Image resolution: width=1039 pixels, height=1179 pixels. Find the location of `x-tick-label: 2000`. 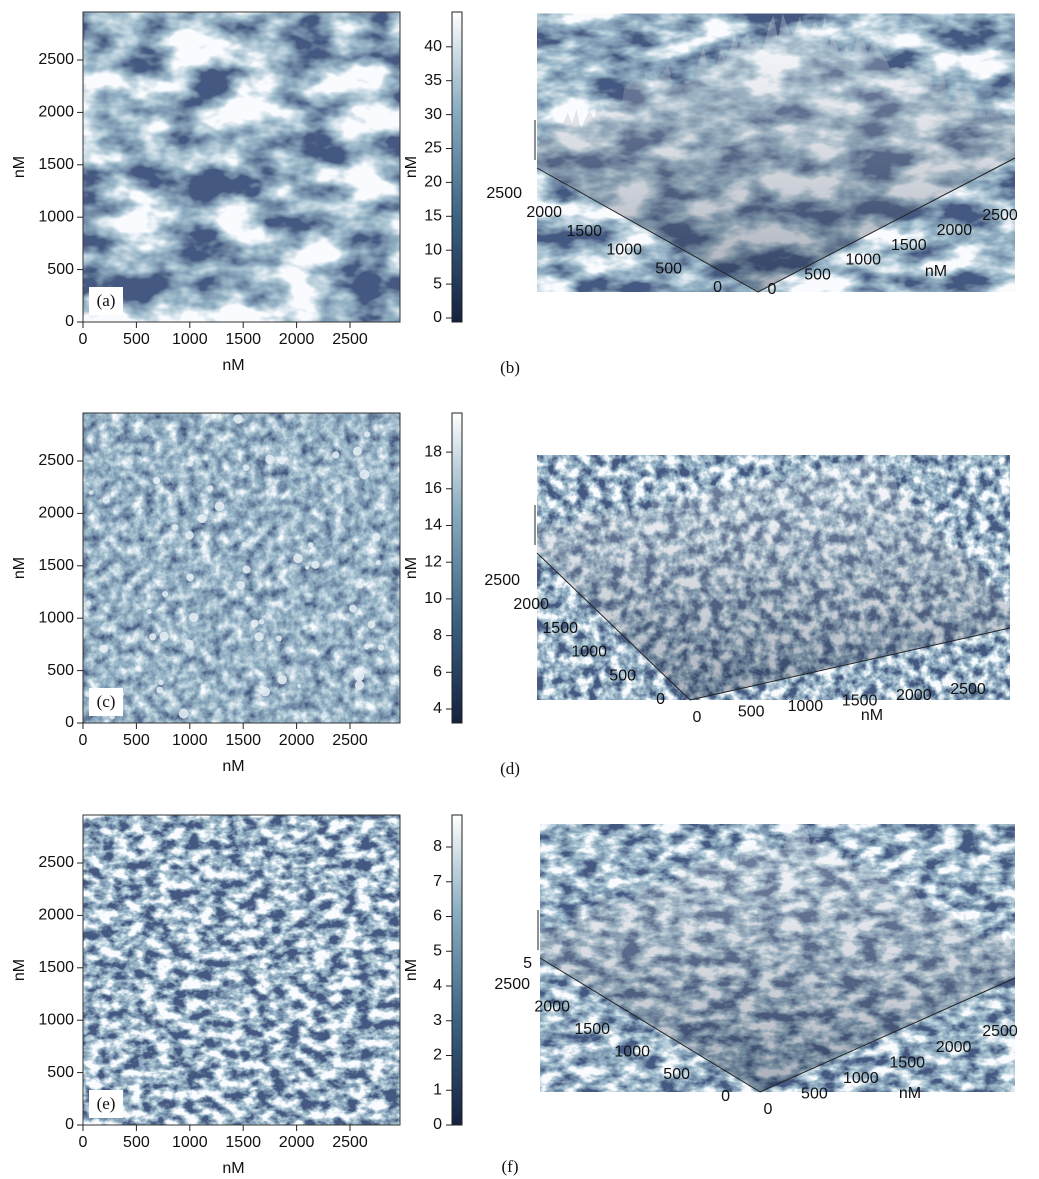

x-tick-label: 2000 is located at coordinates (297, 339).